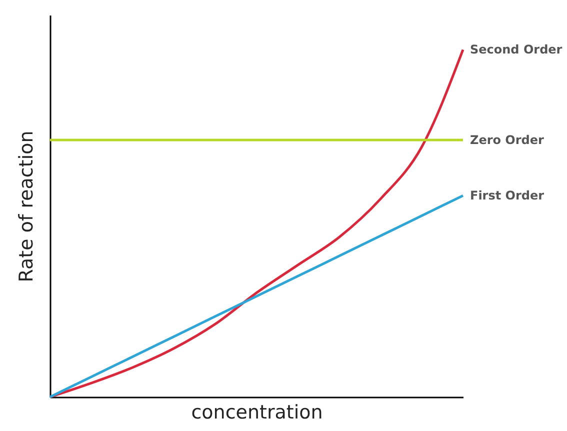  I want to click on series-label: Second Order, so click(516, 49).